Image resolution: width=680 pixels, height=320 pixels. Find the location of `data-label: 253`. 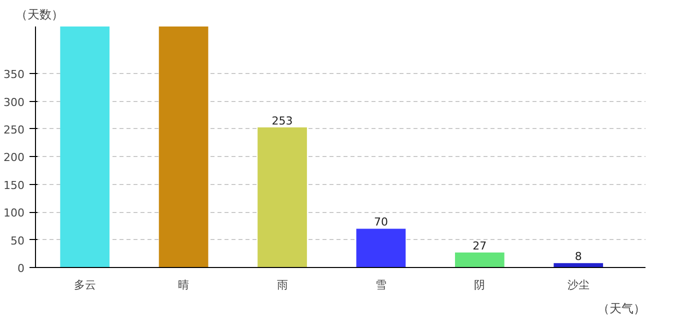

data-label: 253 is located at coordinates (282, 121).